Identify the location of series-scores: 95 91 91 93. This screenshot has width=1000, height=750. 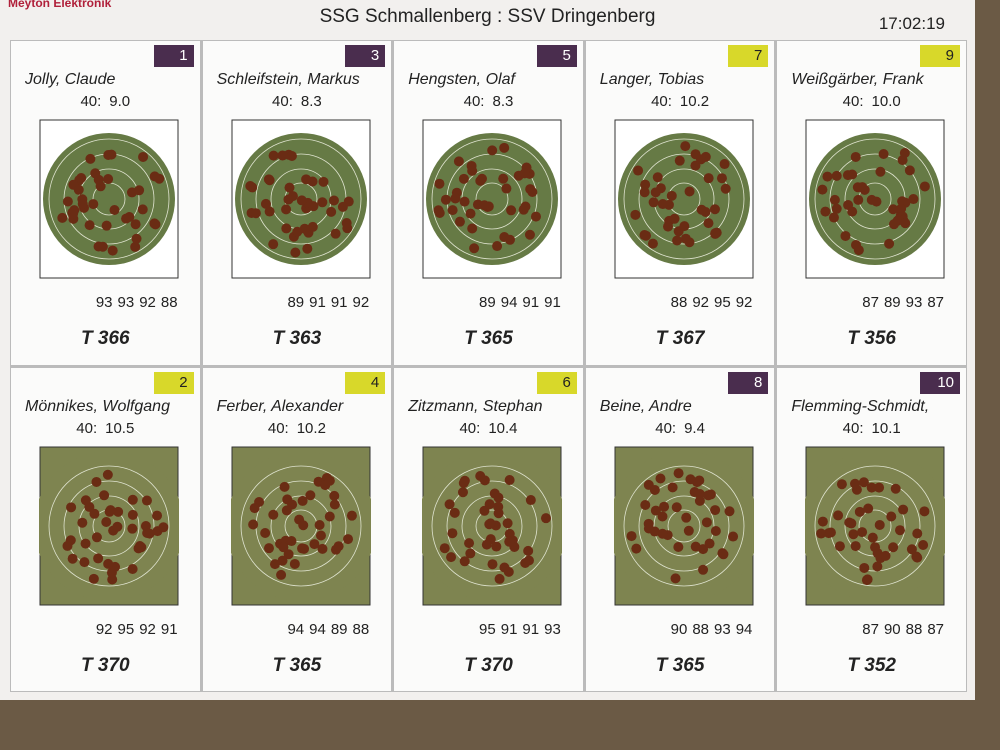
(520, 629).